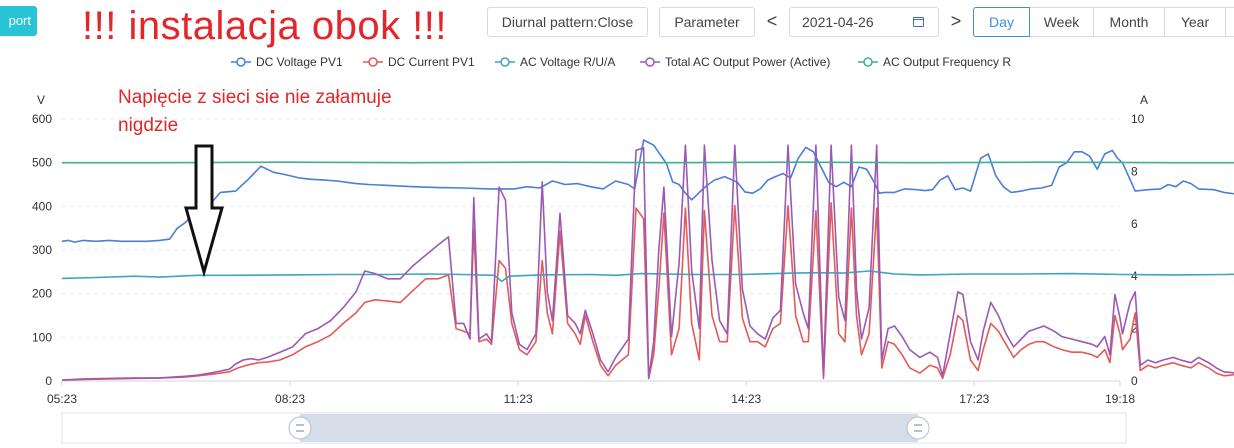 This screenshot has width=1234, height=448. What do you see at coordinates (1138, 119) in the screenshot?
I see `y-right-tick-label: 10` at bounding box center [1138, 119].